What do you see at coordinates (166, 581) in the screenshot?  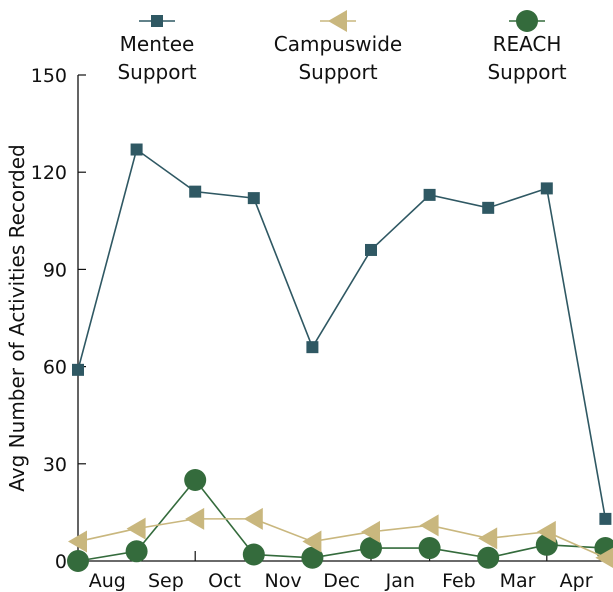 I see `x-tick-label: Sep` at bounding box center [166, 581].